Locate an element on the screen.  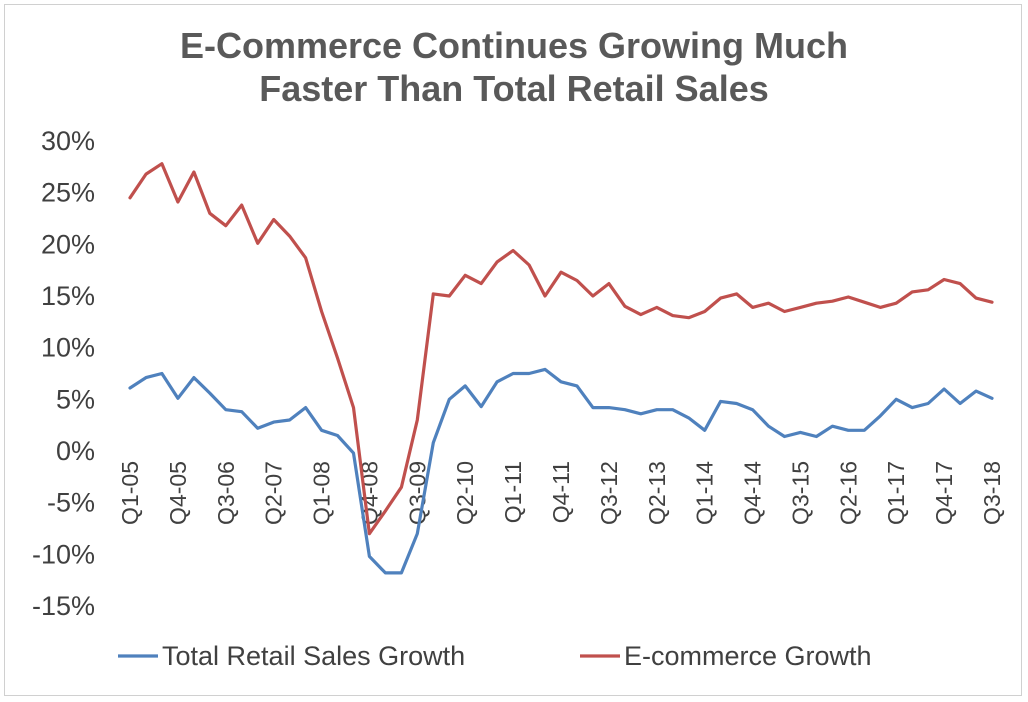
x-tick-label: Q4-11 is located at coordinates (561, 492).